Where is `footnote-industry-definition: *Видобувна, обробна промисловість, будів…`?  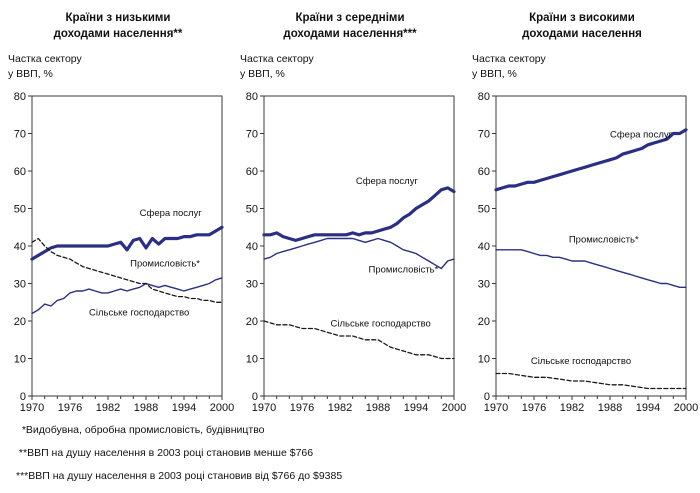
footnote-industry-definition: *Видобувна, обробна промисловість, будів… is located at coordinates (140, 430).